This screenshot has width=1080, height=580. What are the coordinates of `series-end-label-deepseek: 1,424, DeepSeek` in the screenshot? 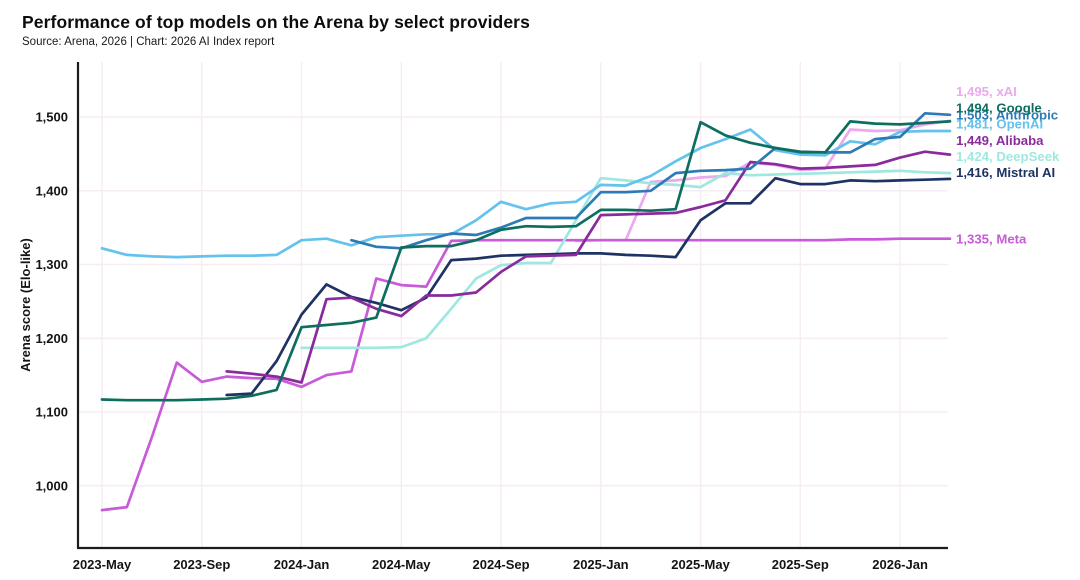 It's located at (1008, 156).